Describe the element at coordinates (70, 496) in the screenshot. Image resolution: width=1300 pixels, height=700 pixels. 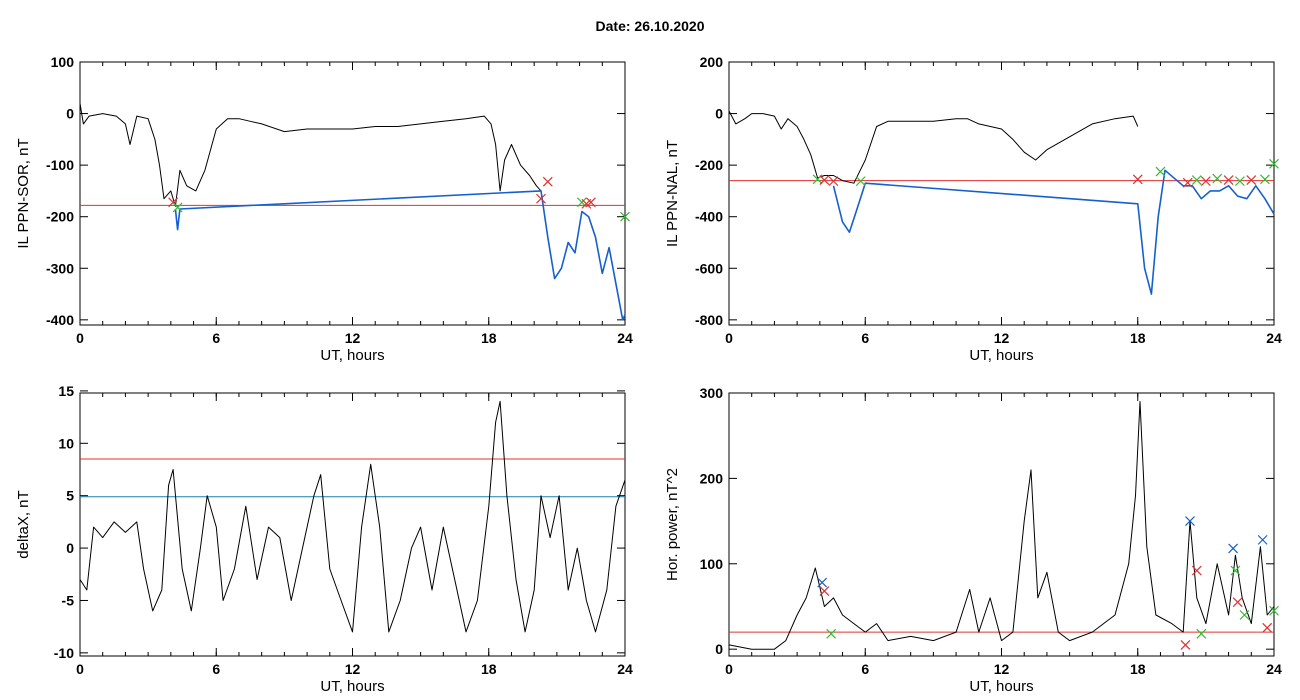
I see `y-tick-label: 5` at that location.